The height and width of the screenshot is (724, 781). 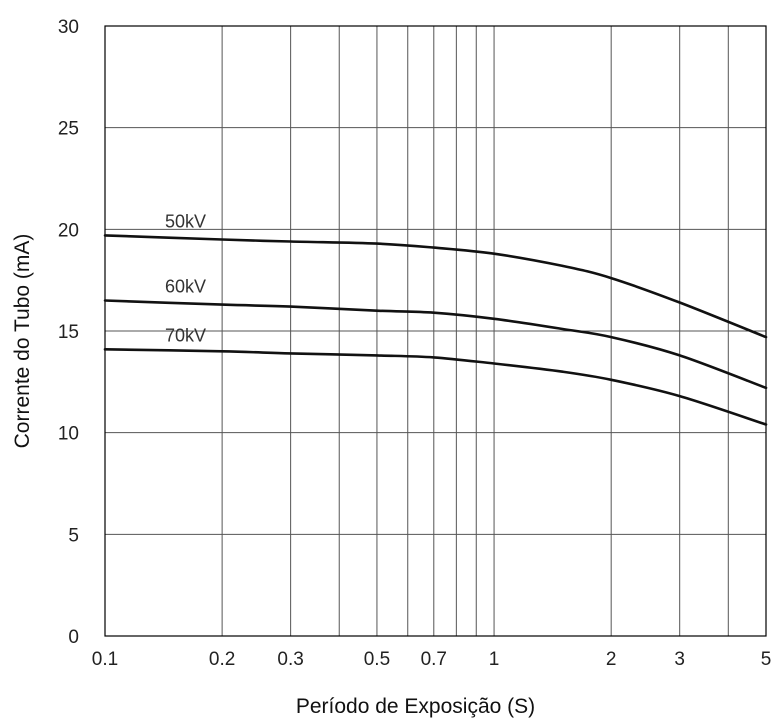 What do you see at coordinates (73, 637) in the screenshot?
I see `y-tick-label: 0` at bounding box center [73, 637].